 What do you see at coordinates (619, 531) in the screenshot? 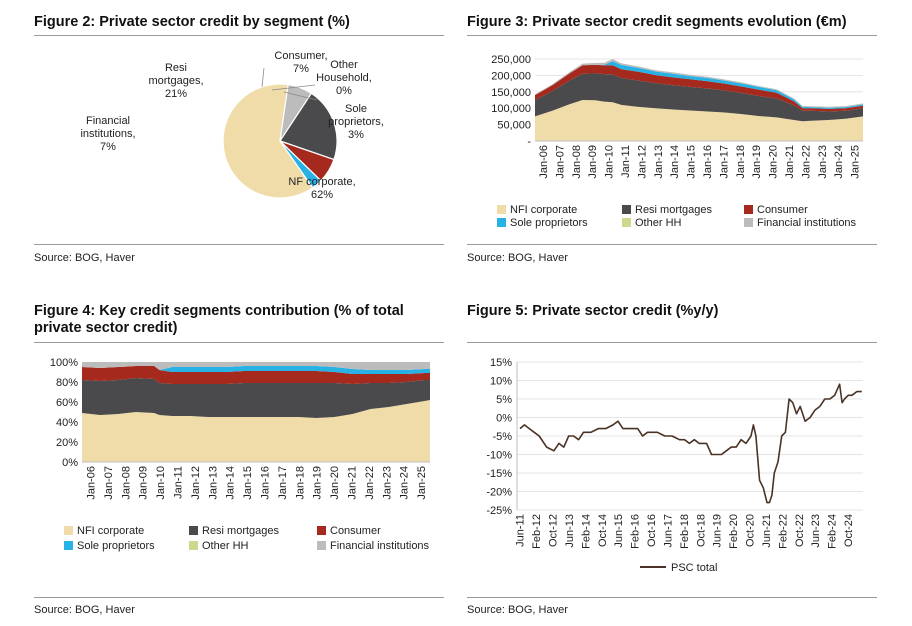
I see `x-tick-label: Jun-15` at bounding box center [619, 531].